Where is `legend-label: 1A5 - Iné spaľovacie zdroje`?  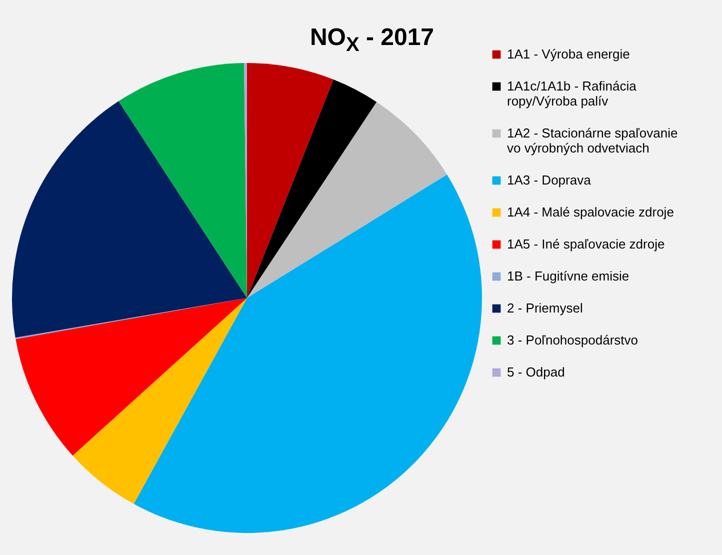 legend-label: 1A5 - Iné spaľovacie zdroje is located at coordinates (586, 244).